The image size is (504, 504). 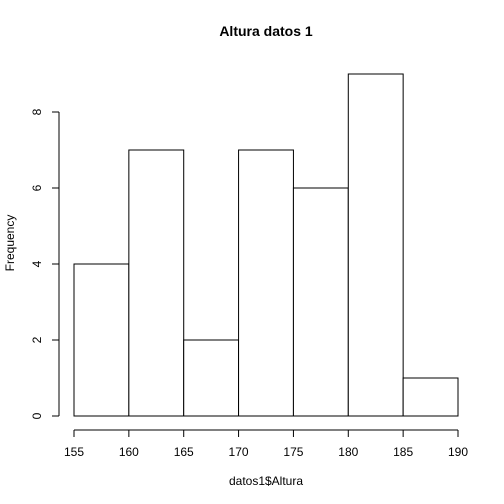 What do you see at coordinates (239, 452) in the screenshot?
I see `x-tick-label: 170` at bounding box center [239, 452].